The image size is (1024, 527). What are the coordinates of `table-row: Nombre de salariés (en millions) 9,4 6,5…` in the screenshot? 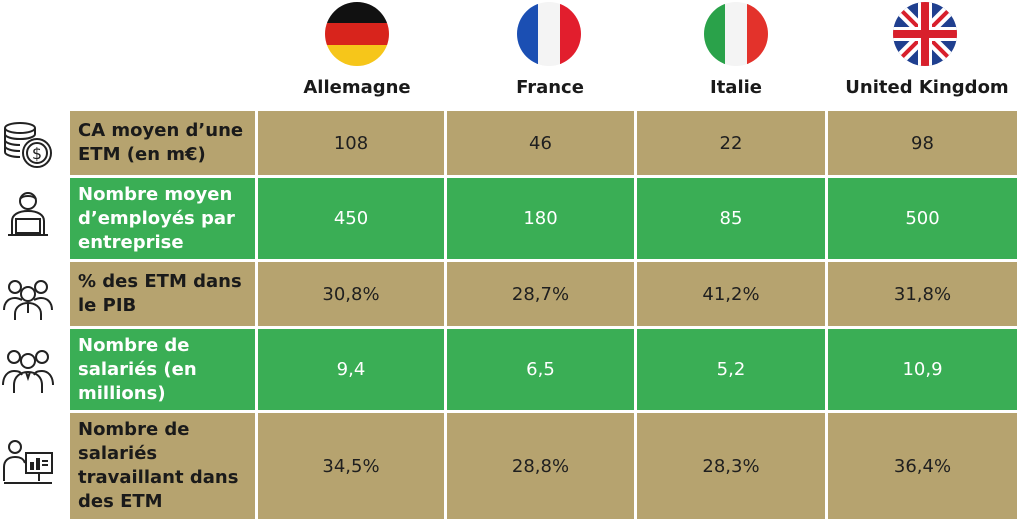 It's located at (545, 369).